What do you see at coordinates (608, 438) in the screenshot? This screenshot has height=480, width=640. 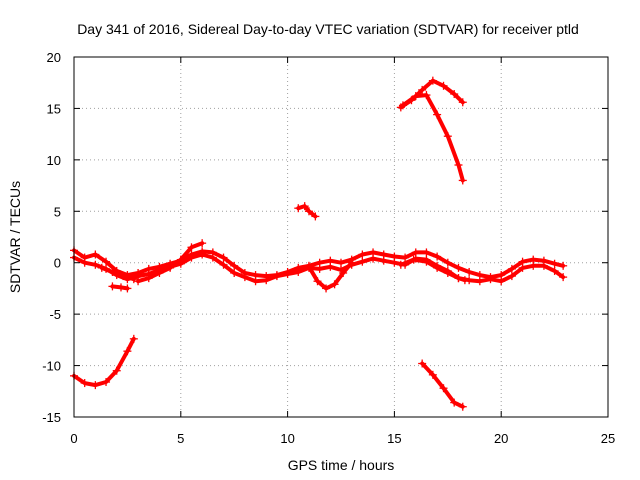 I see `x-tick-label: 25` at bounding box center [608, 438].